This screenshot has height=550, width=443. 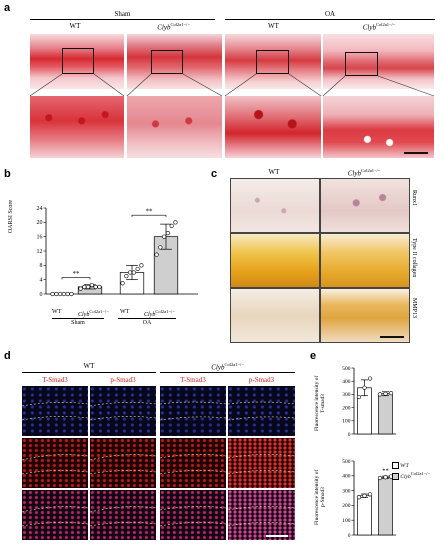 I want to click on legend-item-wt: WT, so click(x=411, y=466).